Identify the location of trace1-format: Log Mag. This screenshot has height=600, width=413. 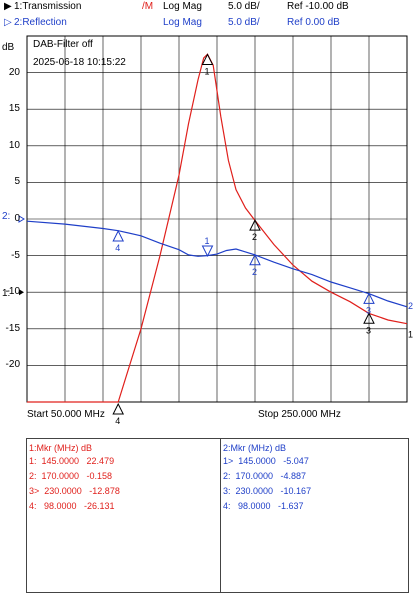
(182, 6).